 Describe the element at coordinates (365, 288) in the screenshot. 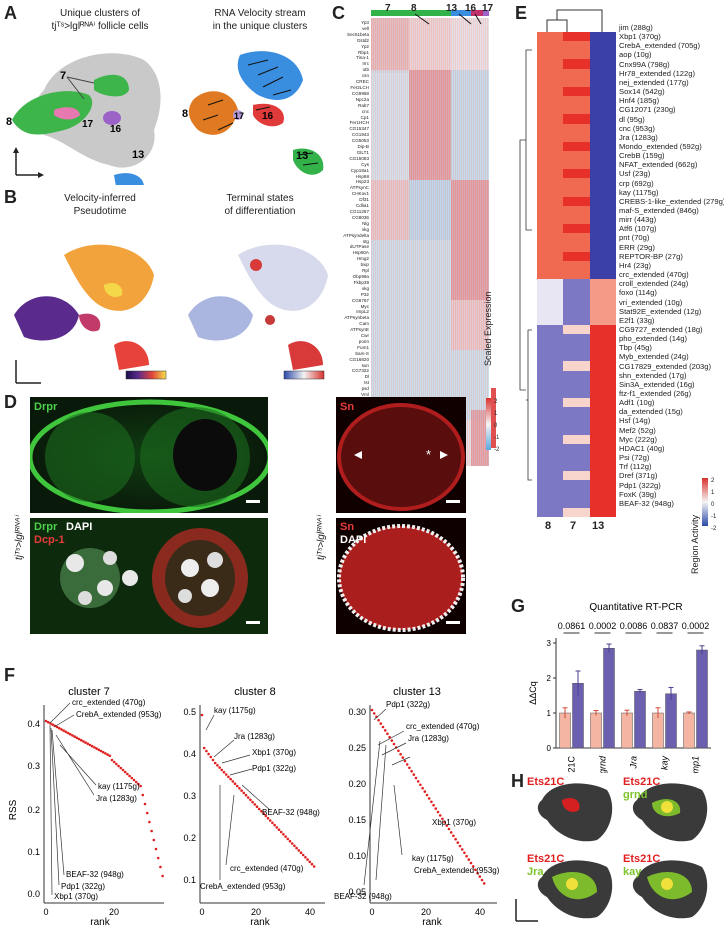

I see `heatmap-gene-label: vkg` at that location.